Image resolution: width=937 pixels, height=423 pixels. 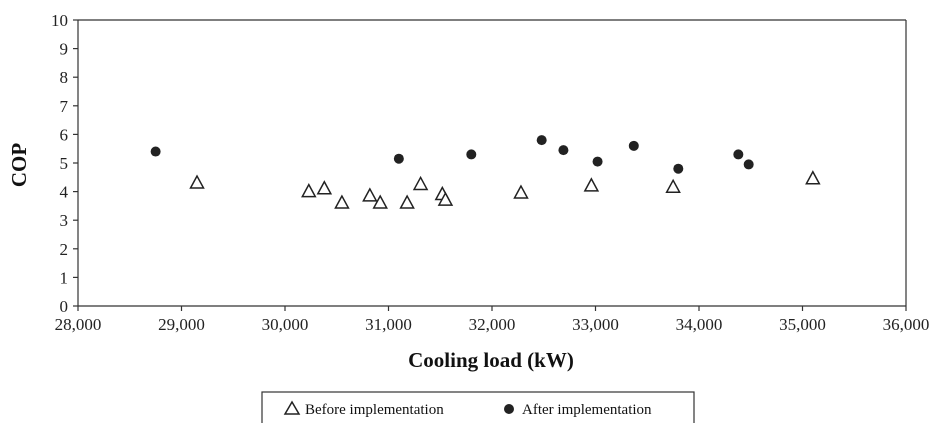 What do you see at coordinates (64, 192) in the screenshot?
I see `y-tick-label: 4` at bounding box center [64, 192].